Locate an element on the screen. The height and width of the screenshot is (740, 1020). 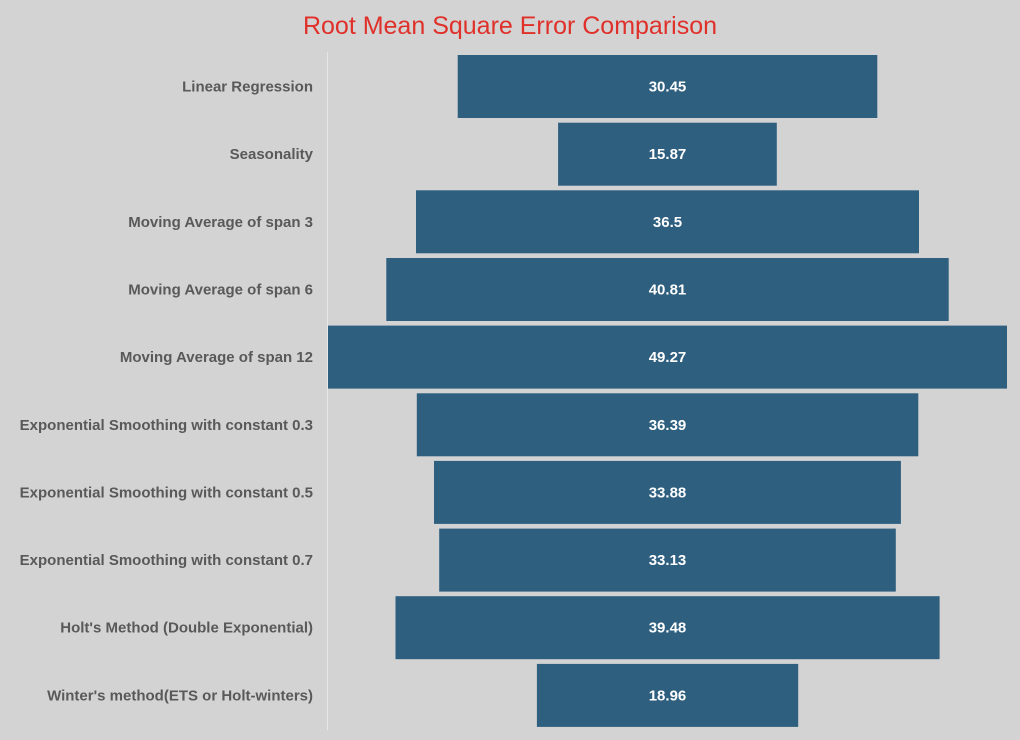
category-label: Exponential Smoothing with constant 0.3 is located at coordinates (166, 425).